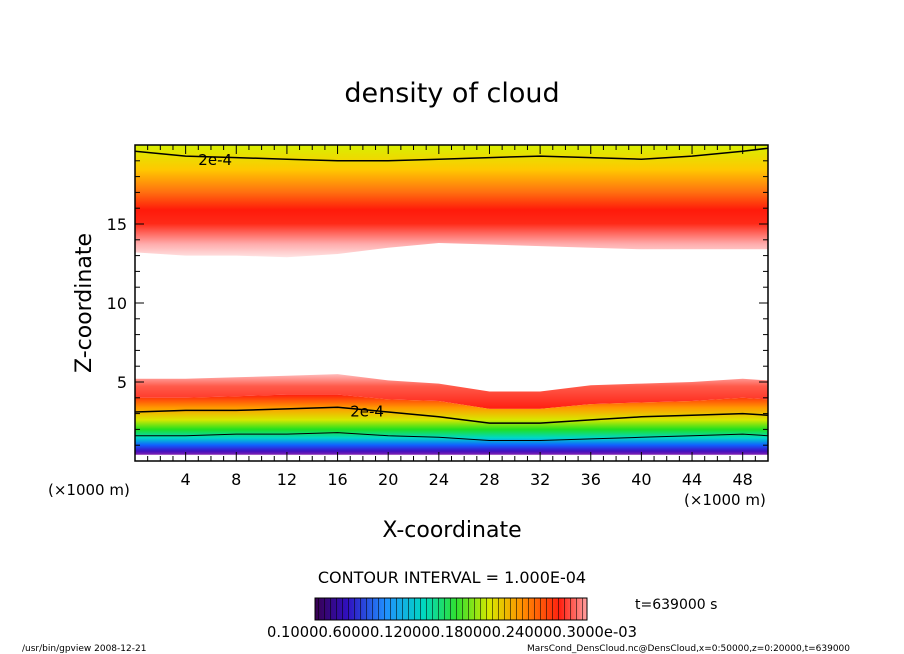 The width and height of the screenshot is (904, 654). I want to click on chart-title: density of cloud, so click(451, 93).